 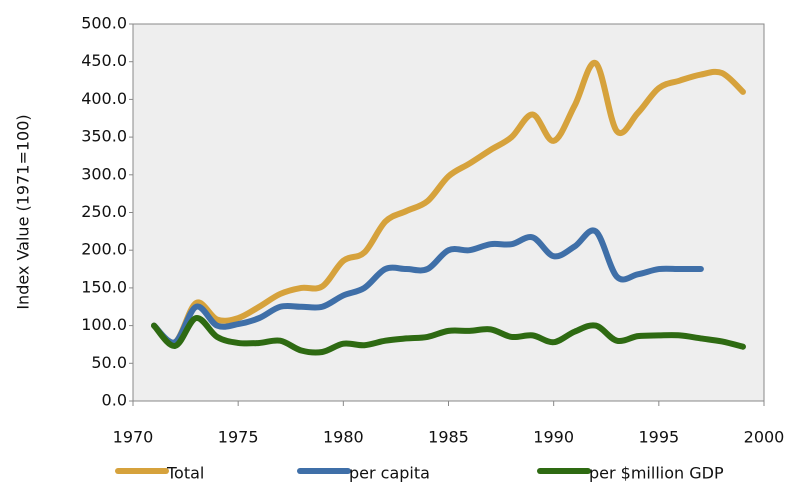 I want to click on legend-label: Total, so click(x=185, y=473).